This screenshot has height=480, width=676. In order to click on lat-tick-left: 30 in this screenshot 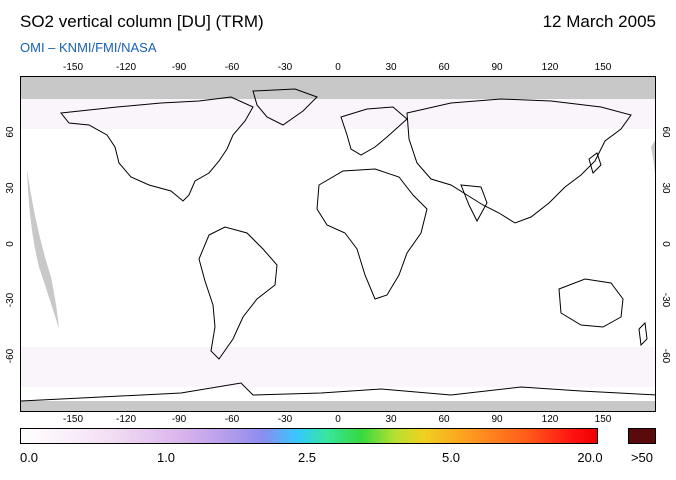, I will do `click(10, 188)`.